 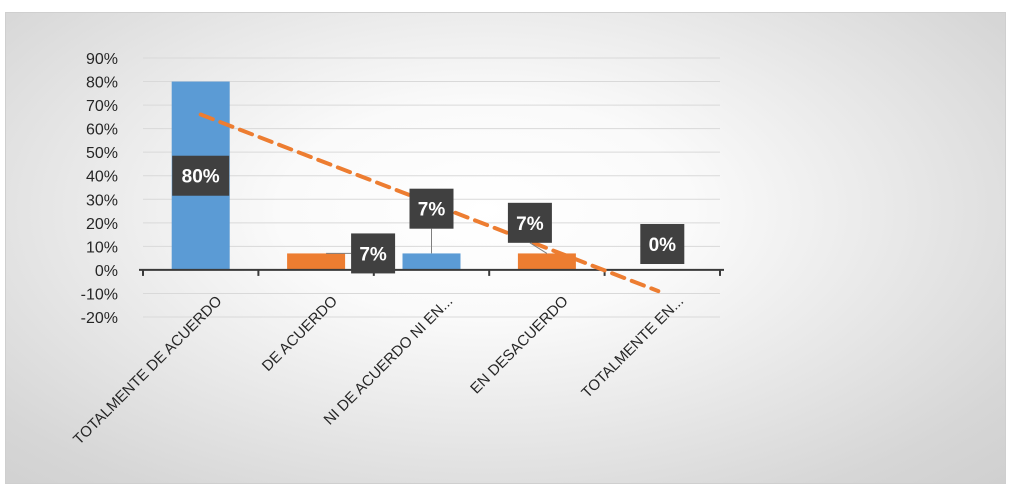 What do you see at coordinates (99, 294) in the screenshot?
I see `y-tick-label: -10%` at bounding box center [99, 294].